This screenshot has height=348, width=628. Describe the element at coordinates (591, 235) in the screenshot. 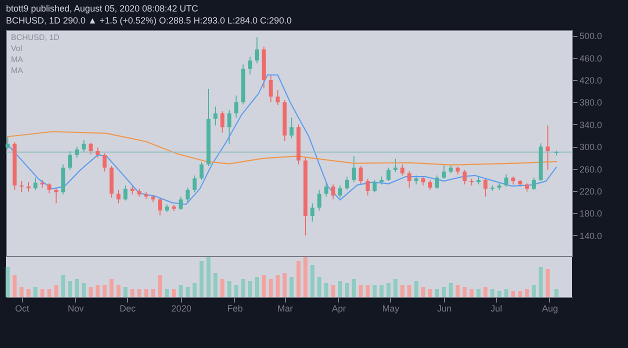

I see `y-tick-label: 140.0` at that location.